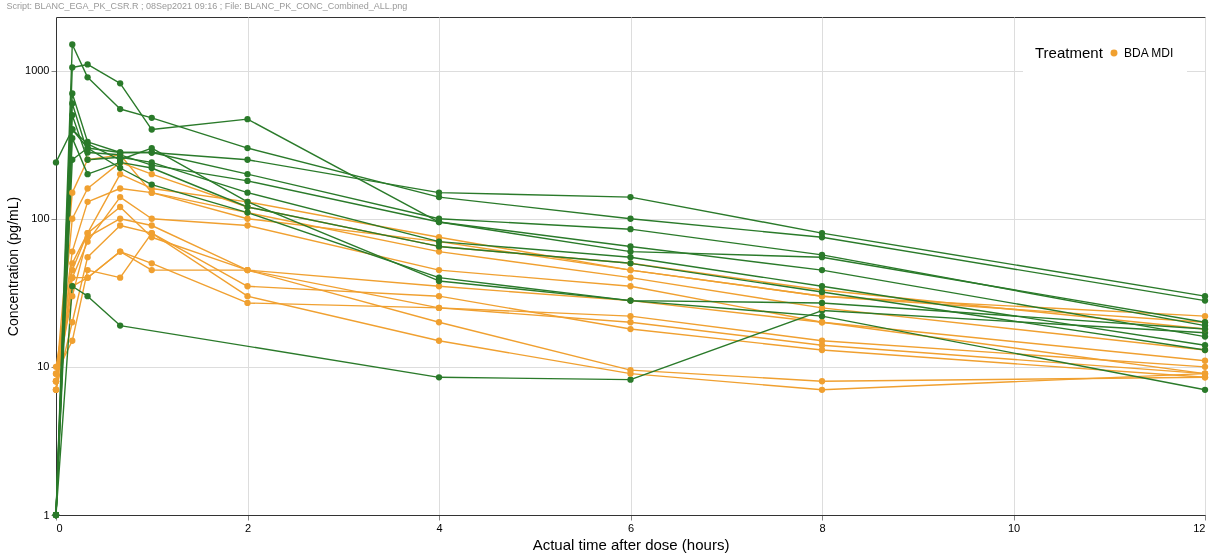  I want to click on y-tick-label: 10, so click(43, 366).